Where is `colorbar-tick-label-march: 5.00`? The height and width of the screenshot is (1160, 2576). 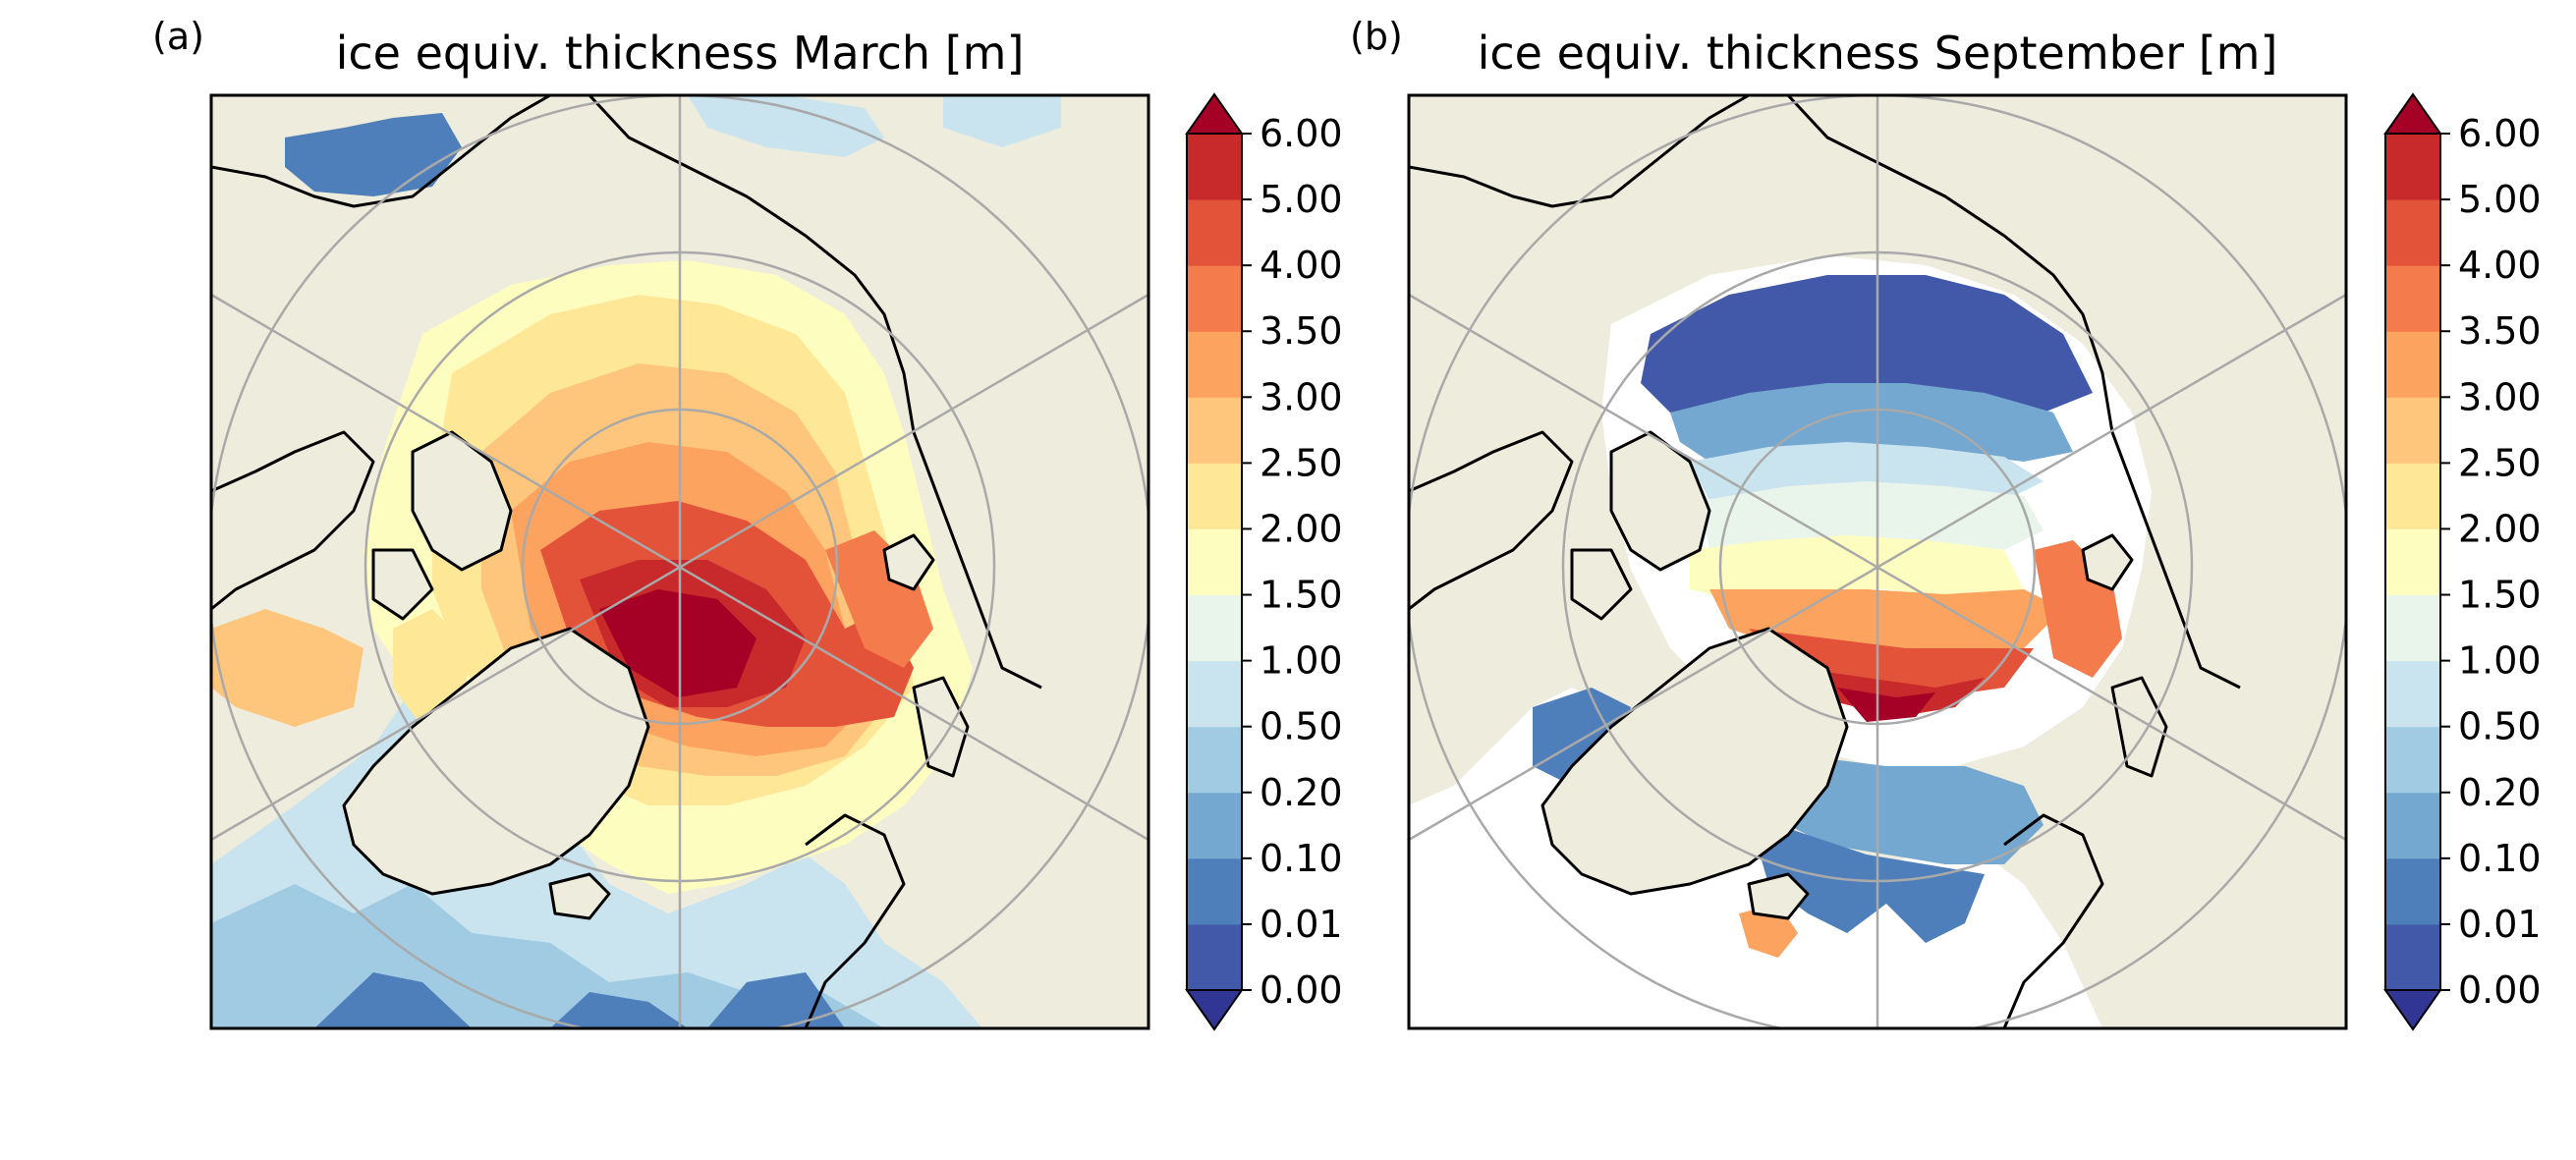 colorbar-tick-label-march: 5.00 is located at coordinates (1301, 199).